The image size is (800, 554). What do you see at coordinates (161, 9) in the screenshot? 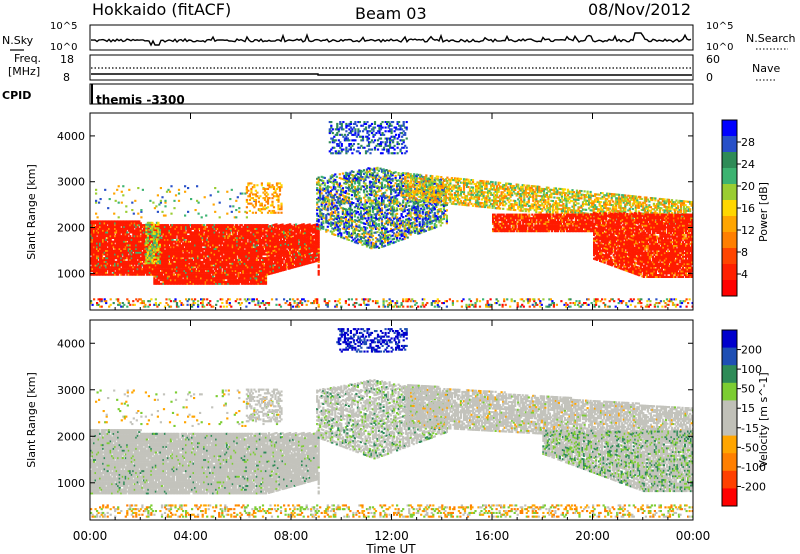
I see `station-title: Hokkaido (fitACF)` at bounding box center [161, 9].